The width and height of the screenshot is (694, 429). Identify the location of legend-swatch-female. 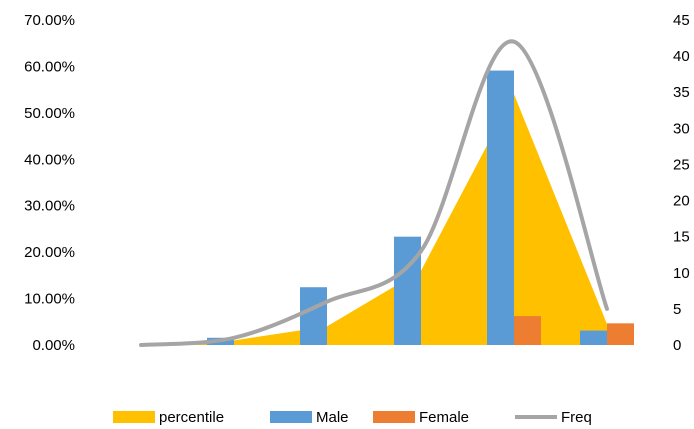
(394, 417).